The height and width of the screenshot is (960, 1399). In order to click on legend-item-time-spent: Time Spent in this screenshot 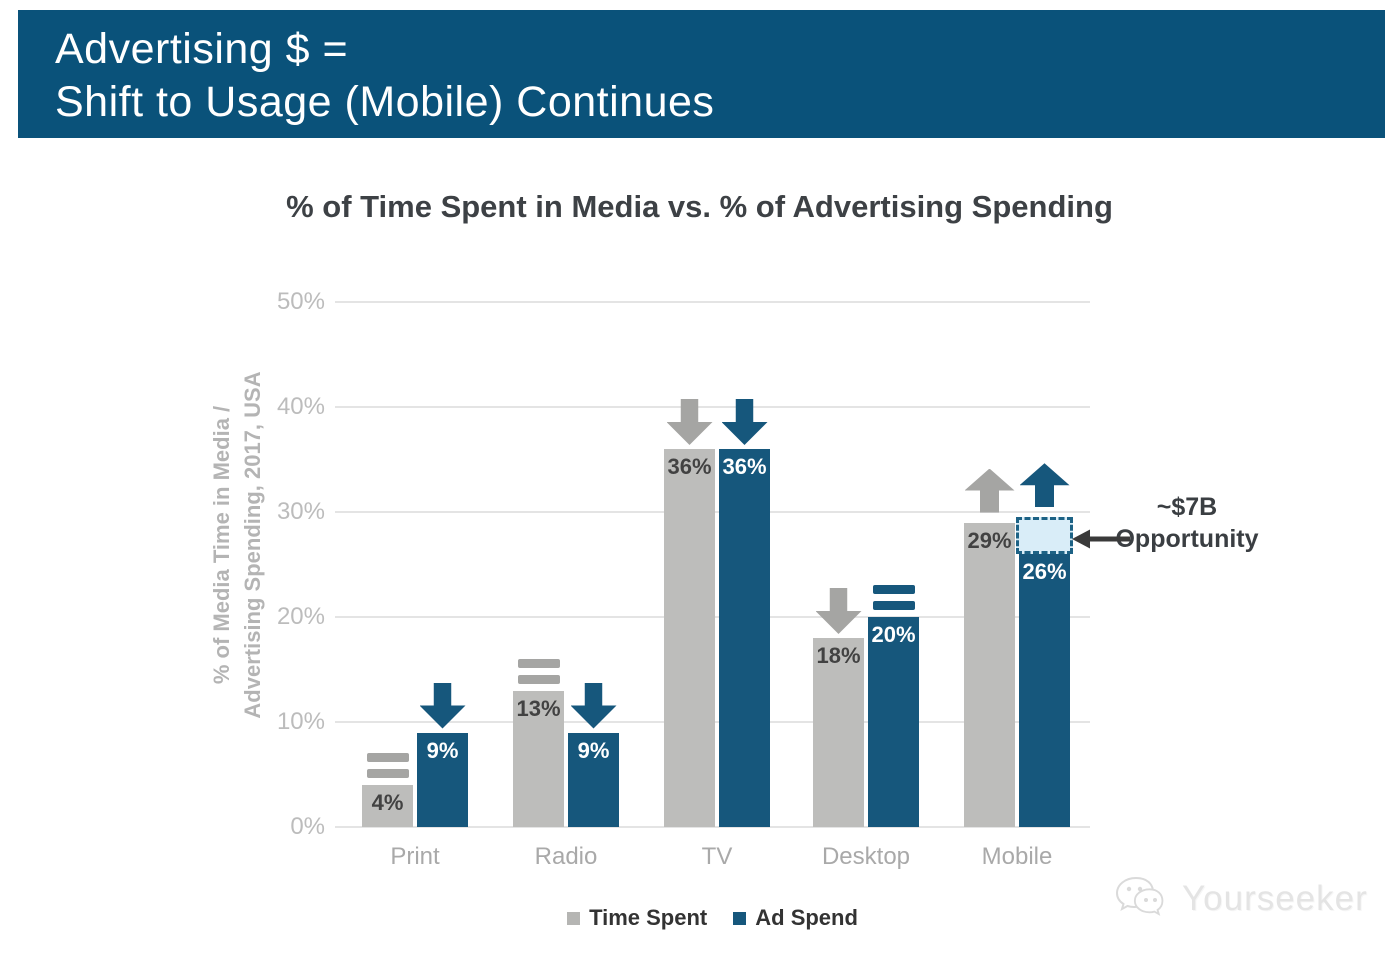, I will do `click(637, 918)`.